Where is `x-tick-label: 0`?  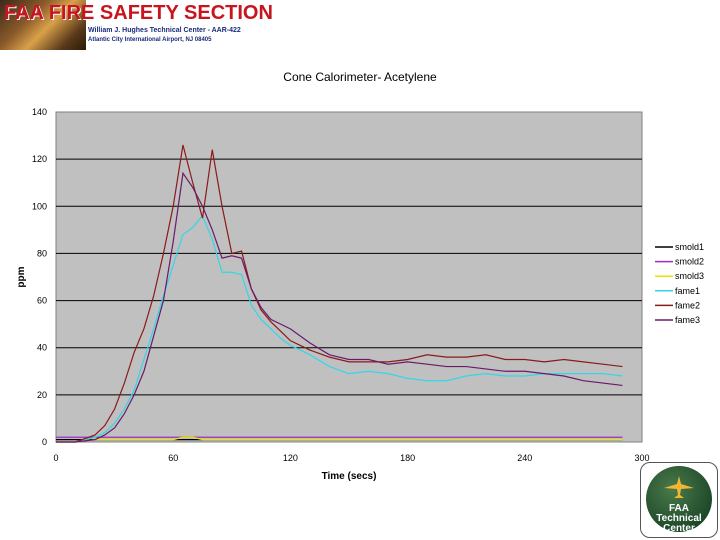
x-tick-label: 0 is located at coordinates (55, 458).